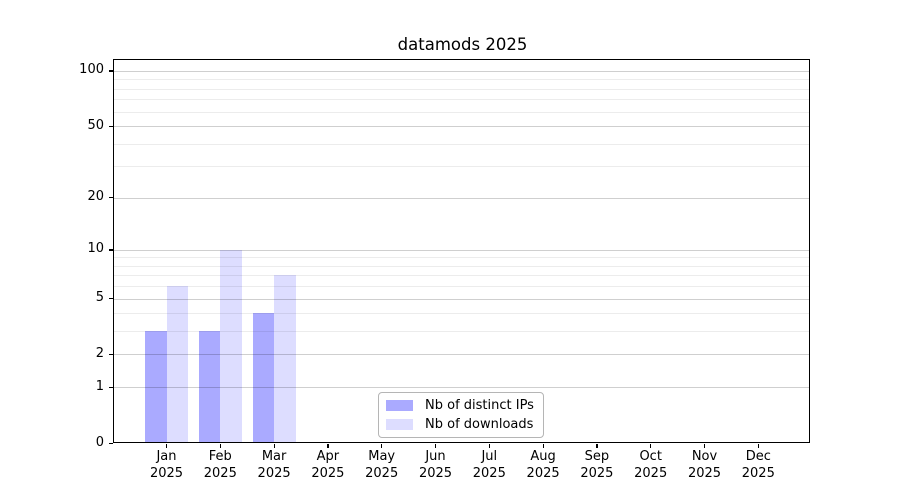 The image size is (900, 500). Describe the element at coordinates (461, 415) in the screenshot. I see `legend: Nb of distinct IPs Nb of downloads` at that location.